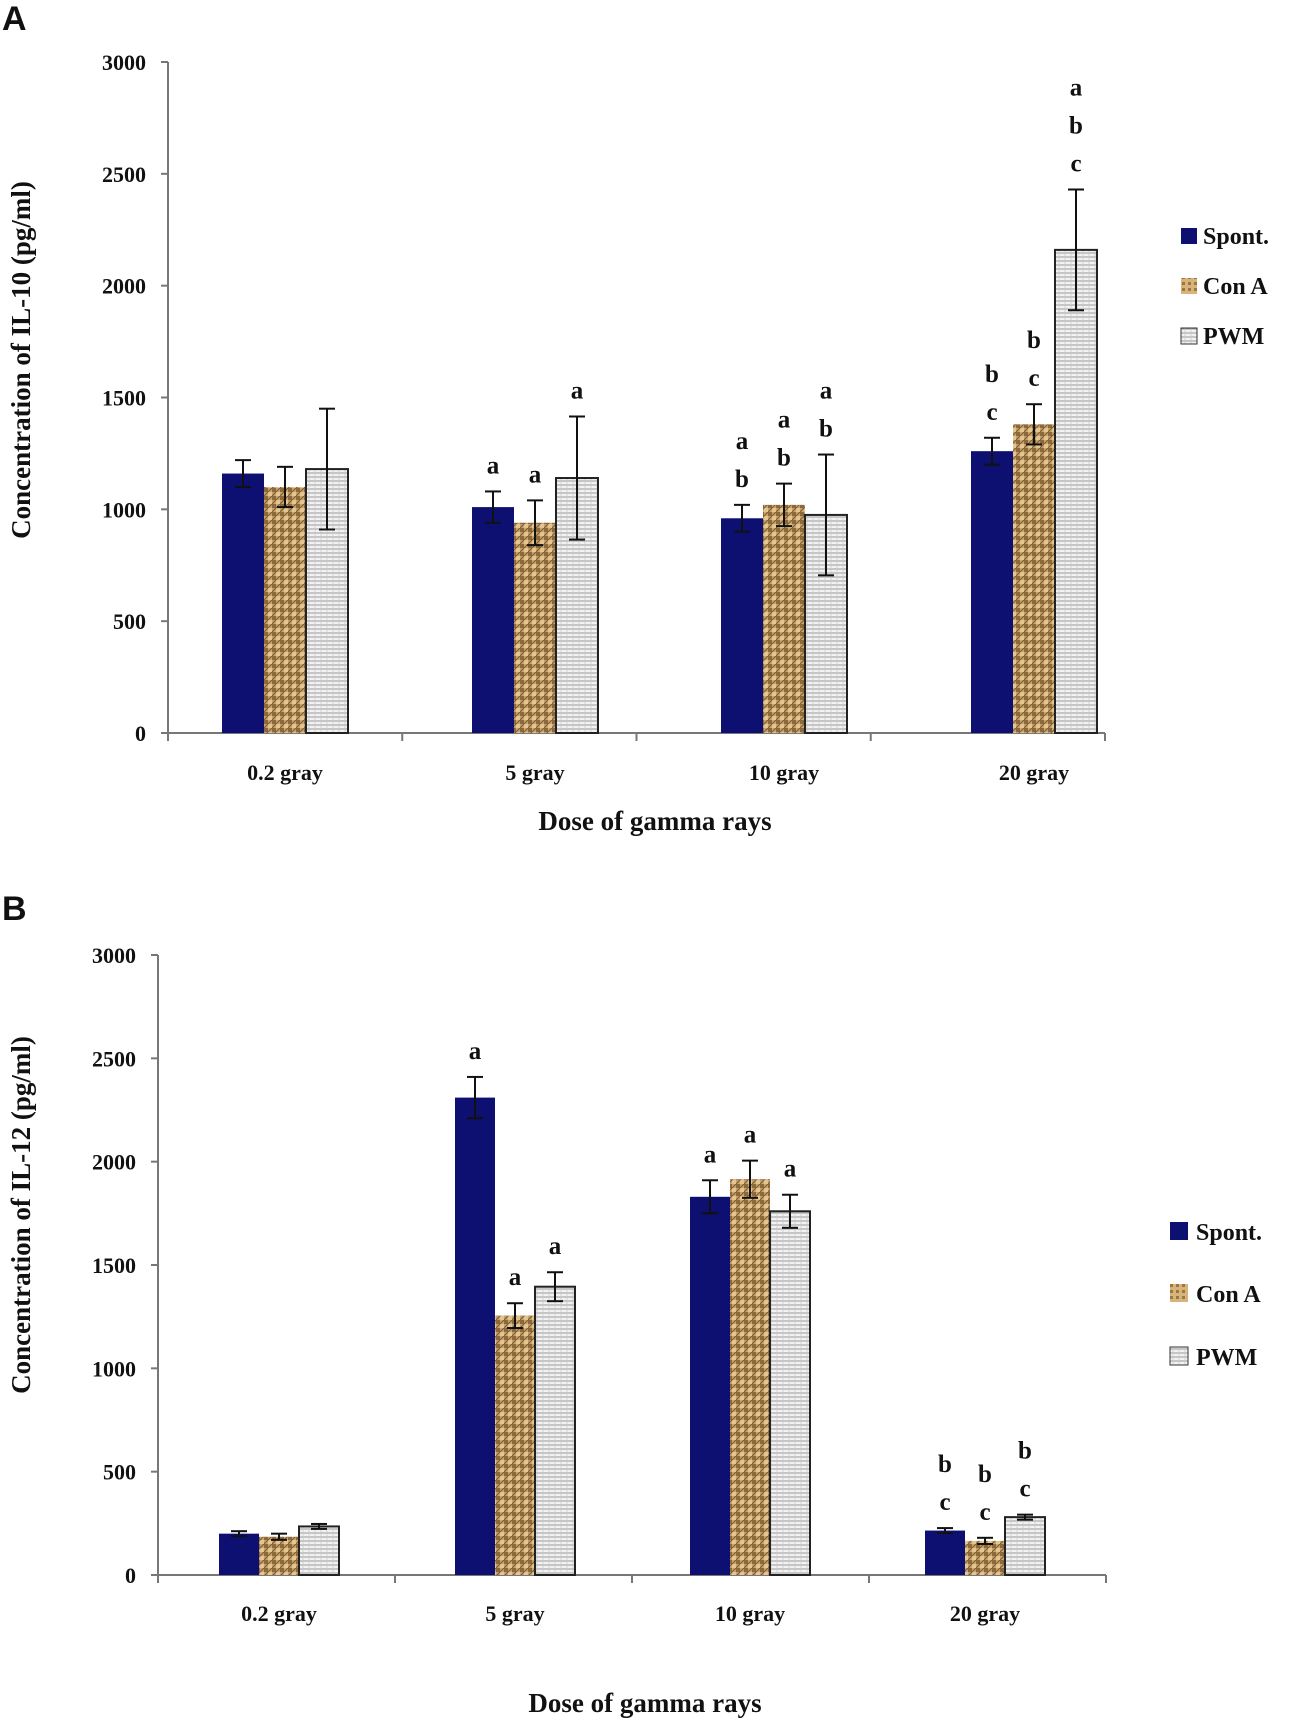  Describe the element at coordinates (14, 909) in the screenshot. I see `panel-label-b: B` at that location.